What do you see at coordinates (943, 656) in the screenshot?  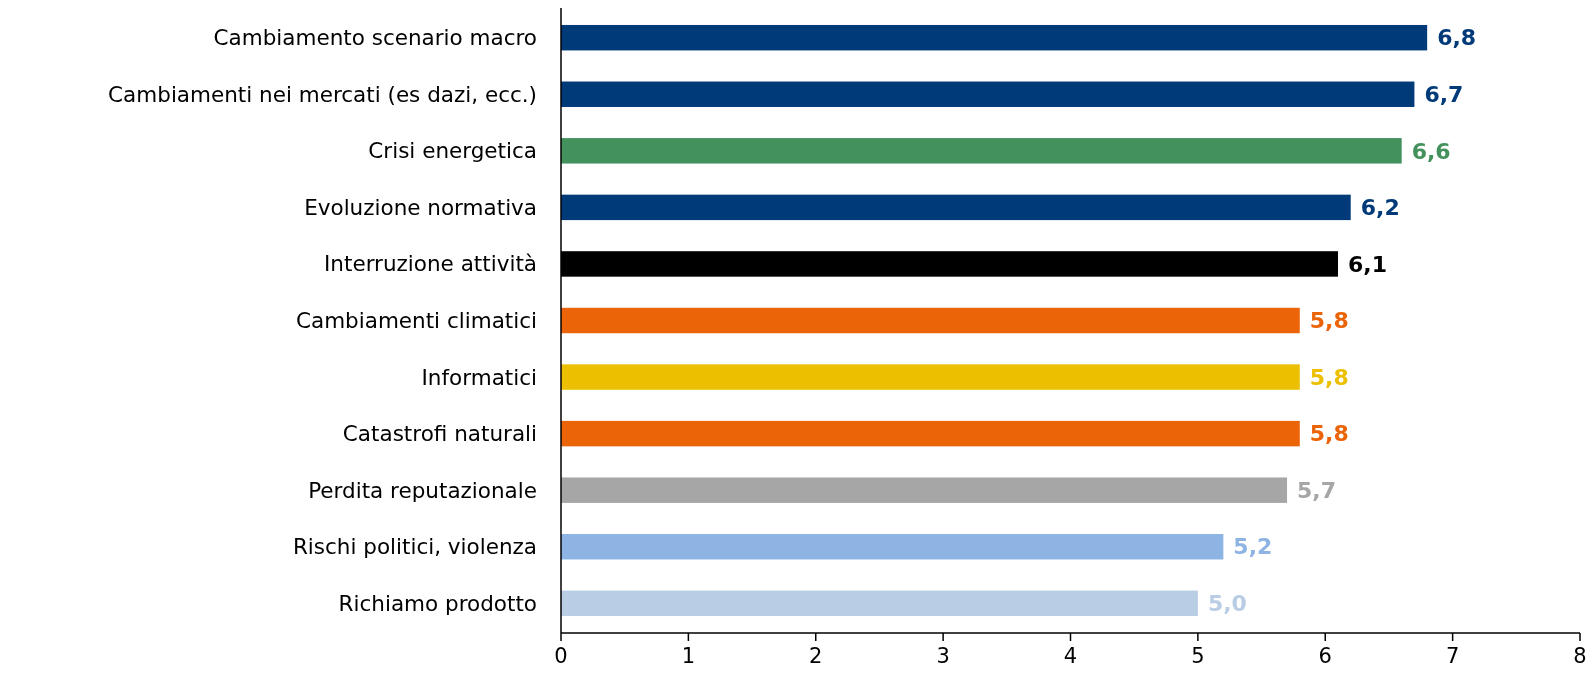 I see `x-tick-label: 3` at bounding box center [943, 656].